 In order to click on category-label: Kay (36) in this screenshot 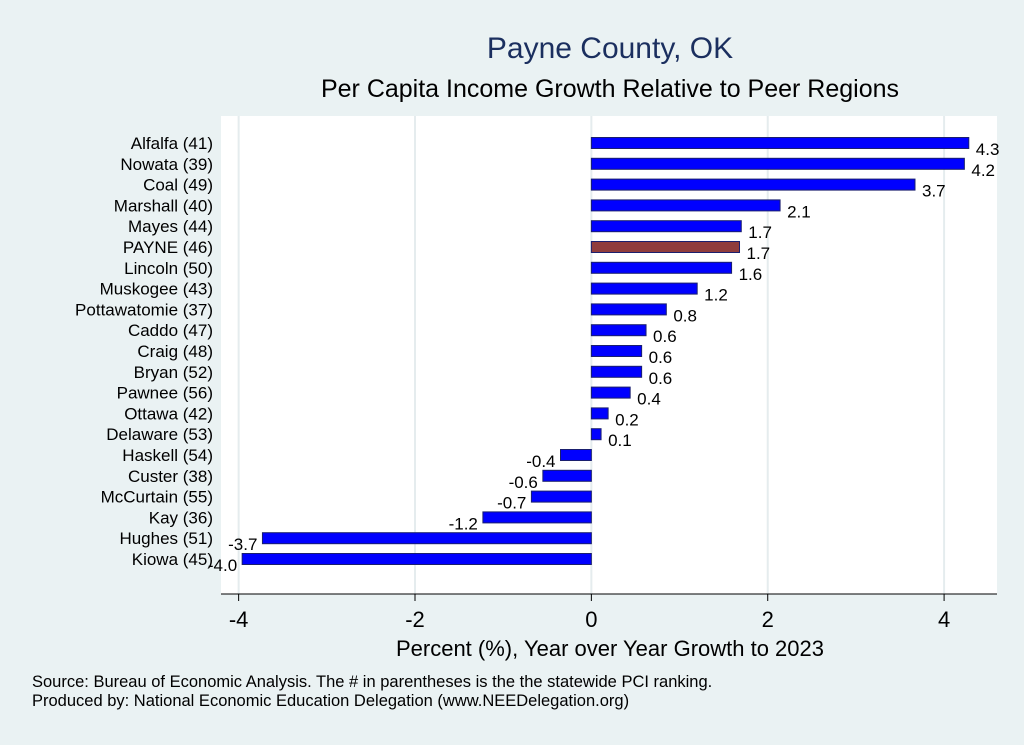, I will do `click(181, 517)`.